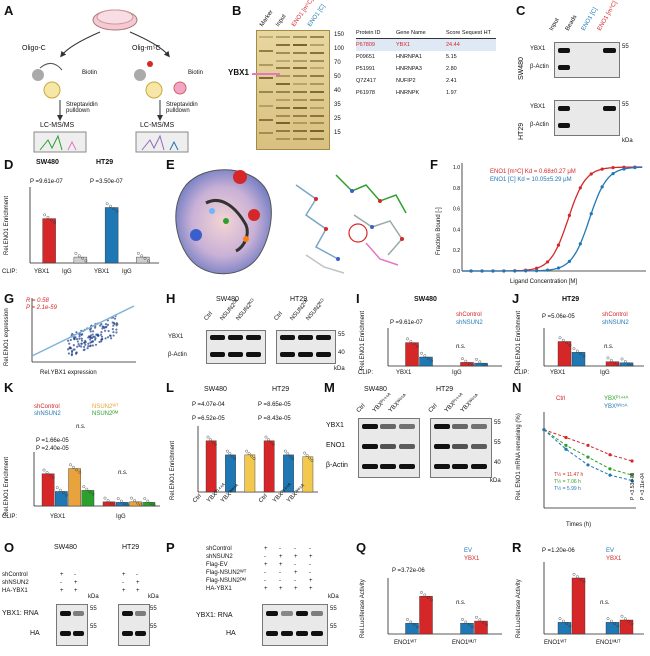 This screenshot has width=650, height=656. I want to click on c-blot-ht29, so click(587, 118).